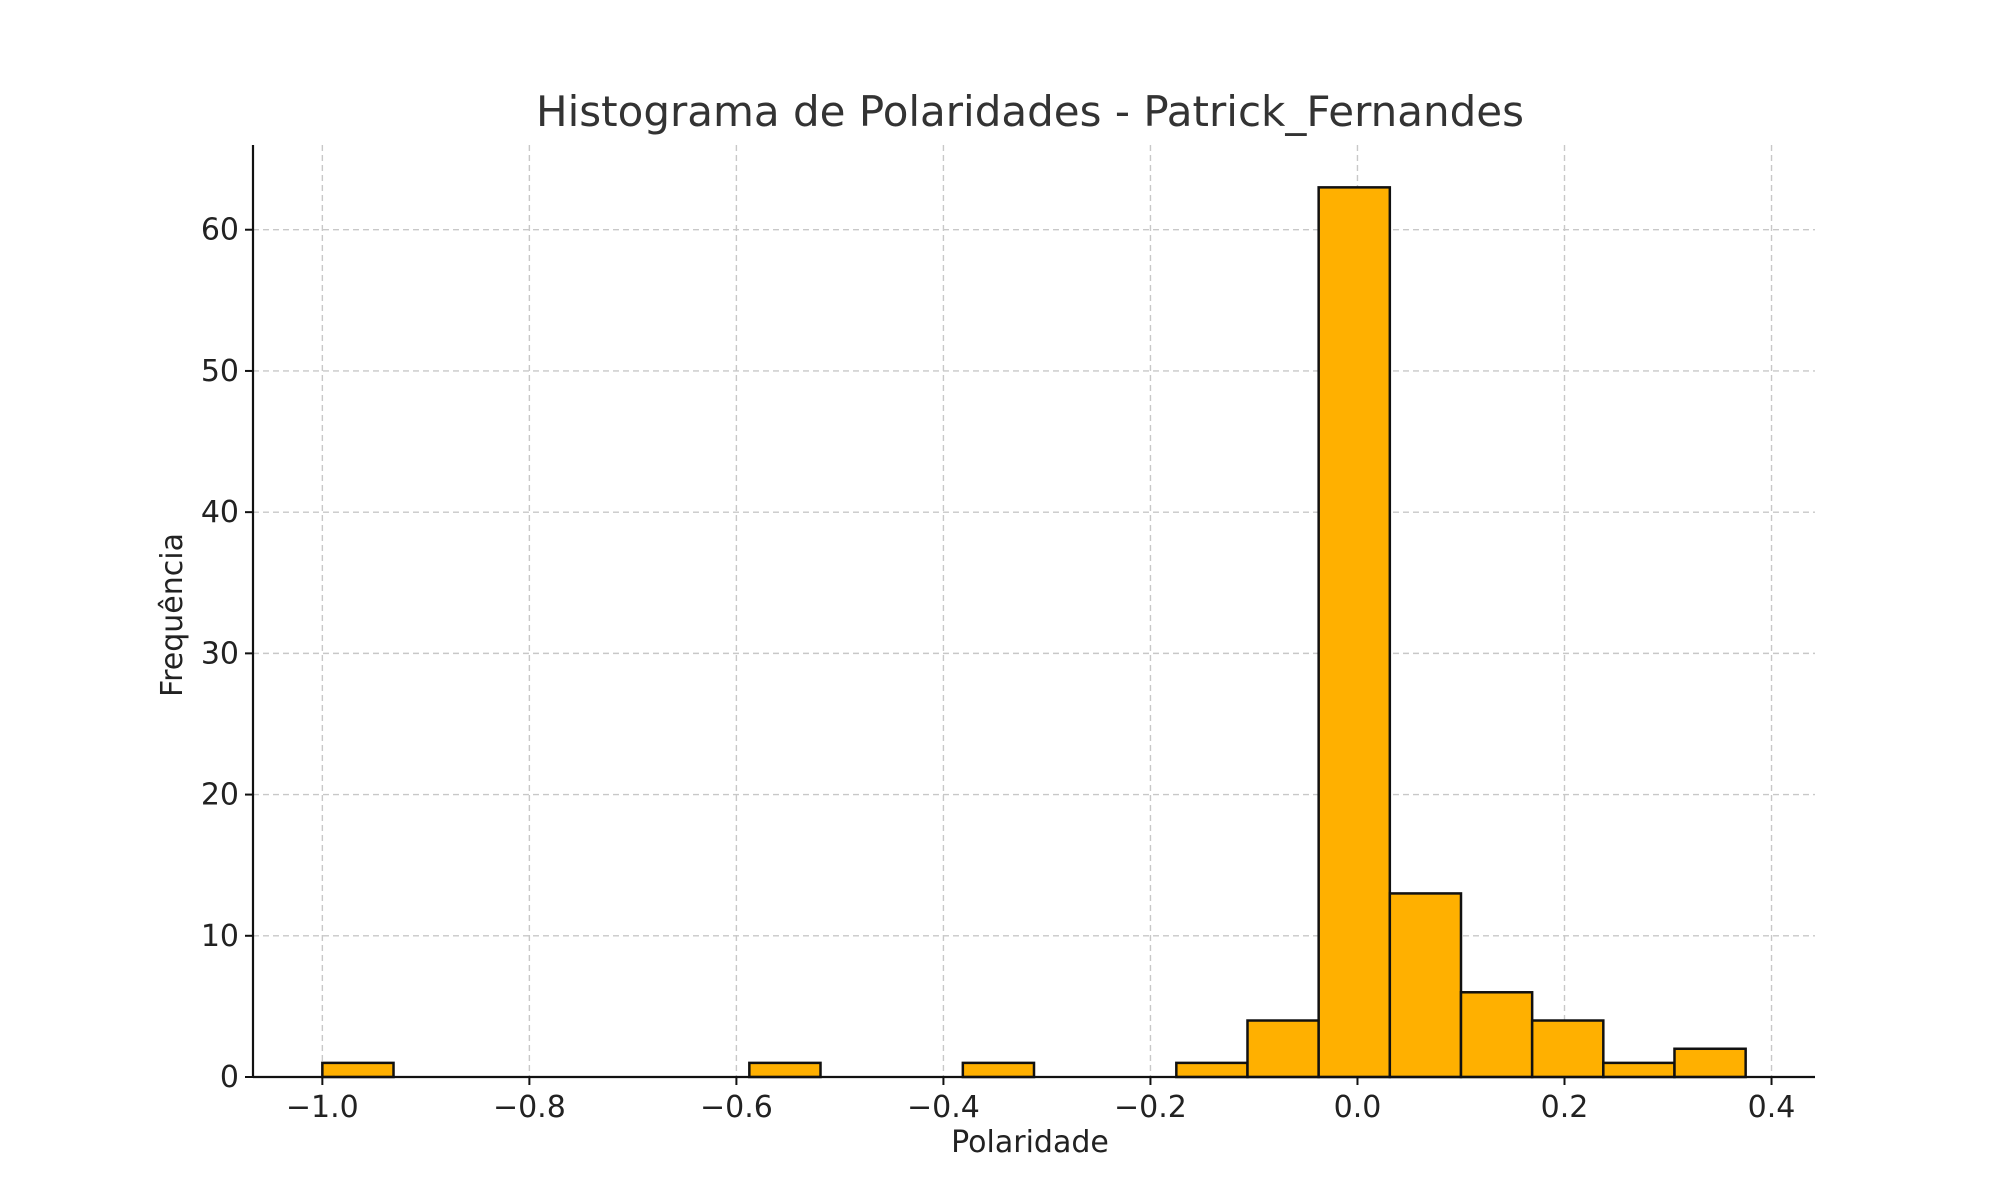 The width and height of the screenshot is (2000, 1200). What do you see at coordinates (229, 1077) in the screenshot?
I see `y-tick-label: 0` at bounding box center [229, 1077].